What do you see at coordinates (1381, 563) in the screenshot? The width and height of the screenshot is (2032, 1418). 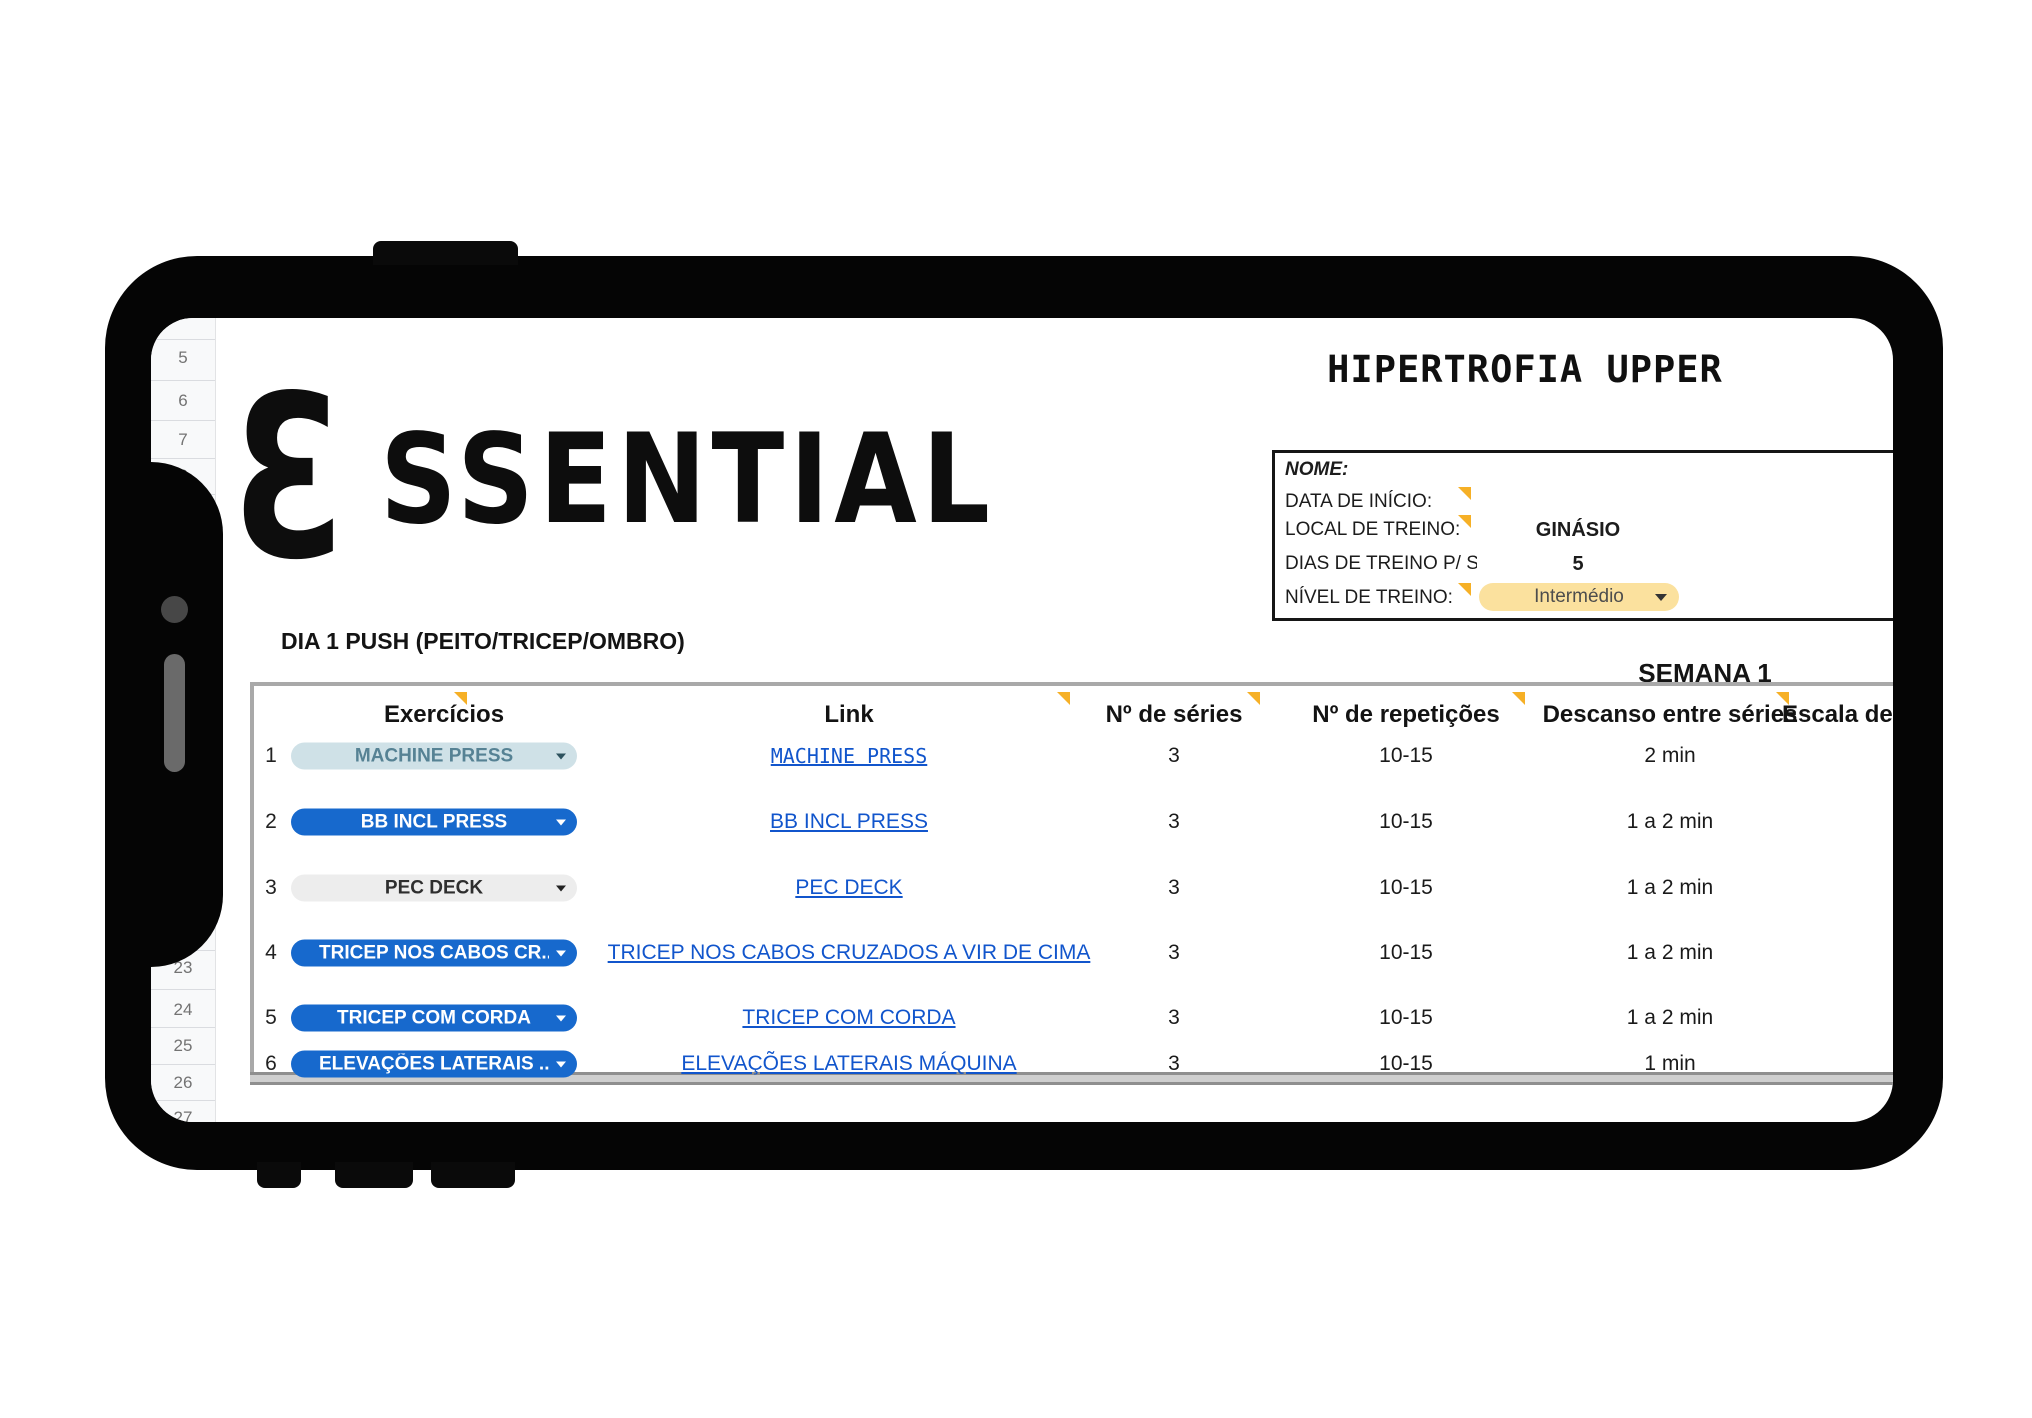 I see `info-label: DIAS DE TREINO P/ SEMA` at bounding box center [1381, 563].